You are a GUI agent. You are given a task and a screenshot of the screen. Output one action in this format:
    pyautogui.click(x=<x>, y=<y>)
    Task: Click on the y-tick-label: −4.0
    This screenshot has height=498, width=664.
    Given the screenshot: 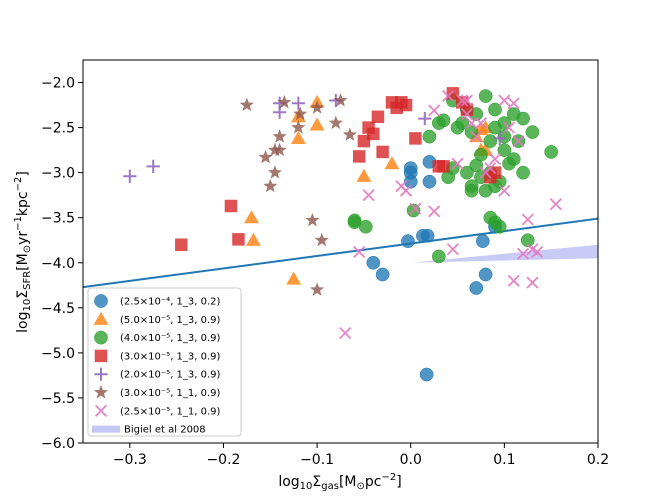 What is the action you would take?
    pyautogui.click(x=58, y=264)
    